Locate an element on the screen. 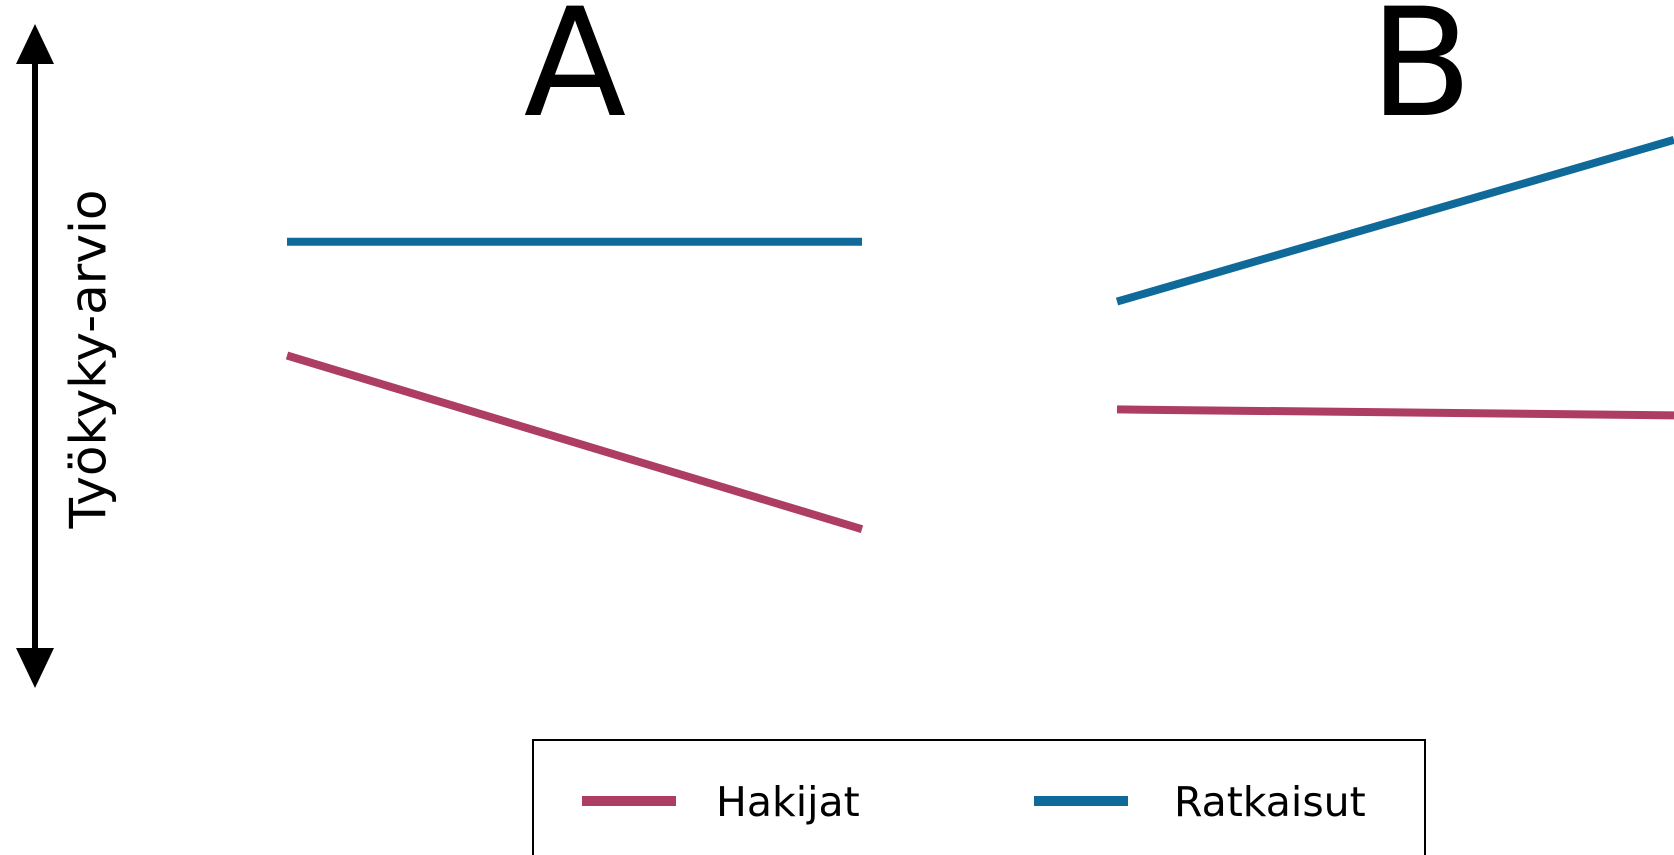 The height and width of the screenshot is (855, 1674). series-line-b-hakijat is located at coordinates (1395, 412).